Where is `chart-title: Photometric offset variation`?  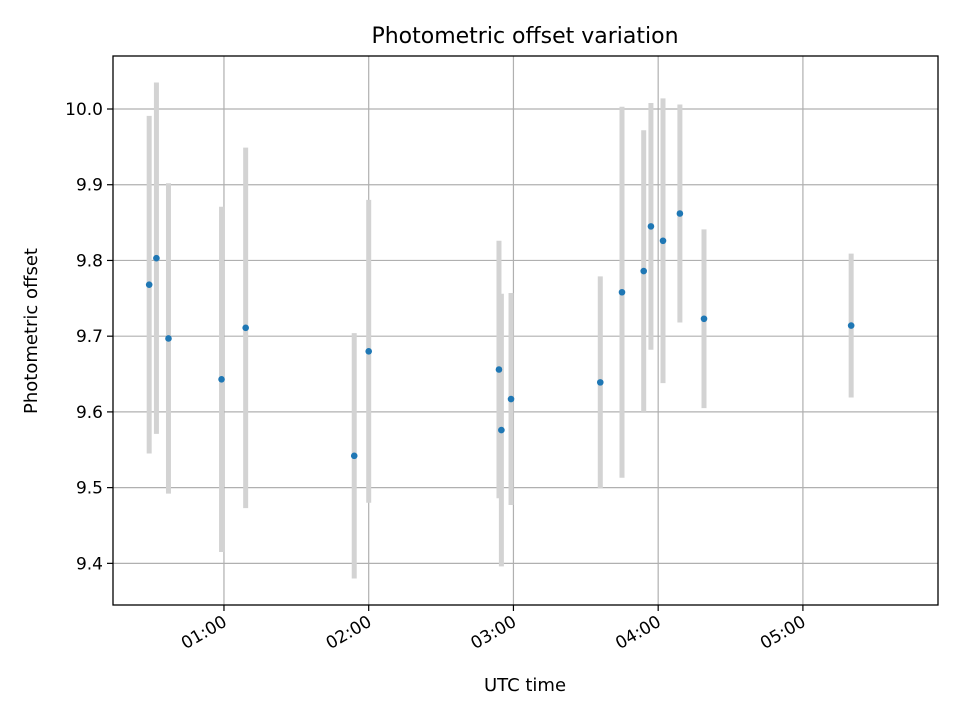 chart-title: Photometric offset variation is located at coordinates (524, 36).